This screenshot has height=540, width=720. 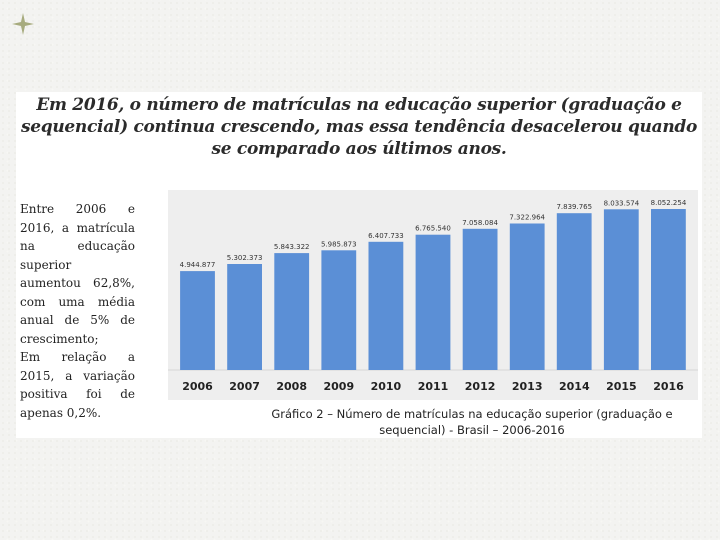 I want to click on bar-2011, so click(x=433, y=302).